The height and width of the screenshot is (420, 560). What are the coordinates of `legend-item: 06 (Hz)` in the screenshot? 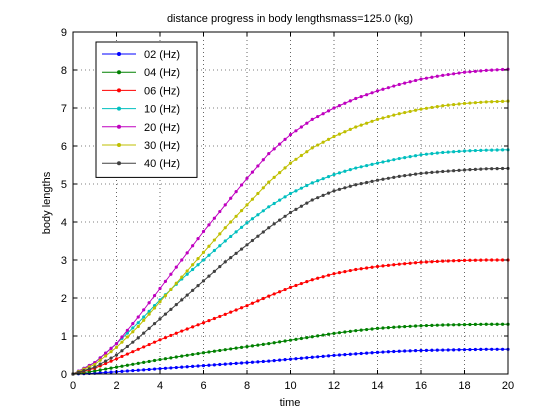 It's located at (141, 91).